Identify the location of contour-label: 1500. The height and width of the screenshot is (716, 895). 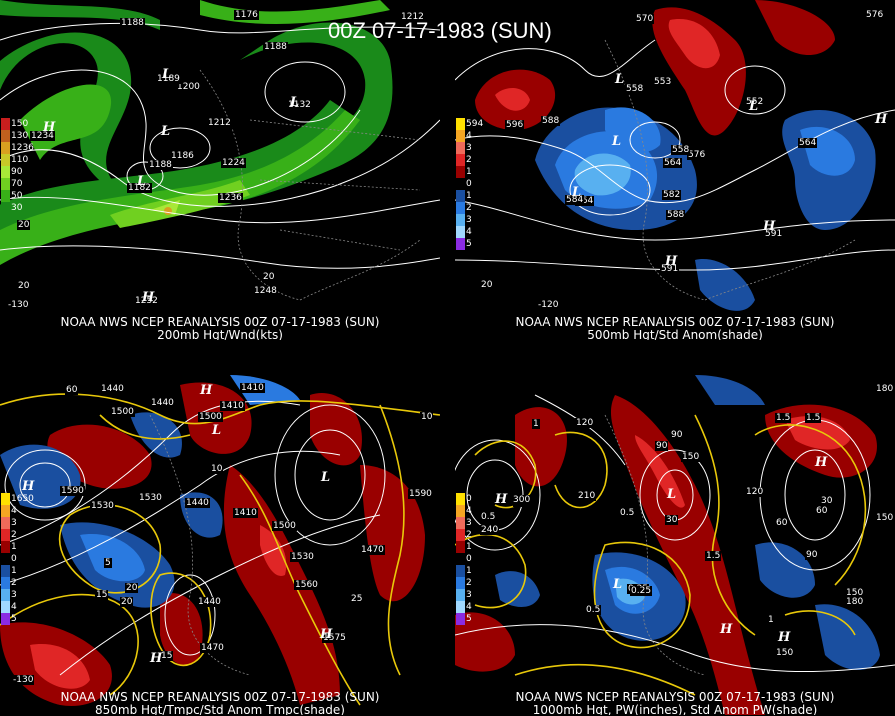
(210, 417).